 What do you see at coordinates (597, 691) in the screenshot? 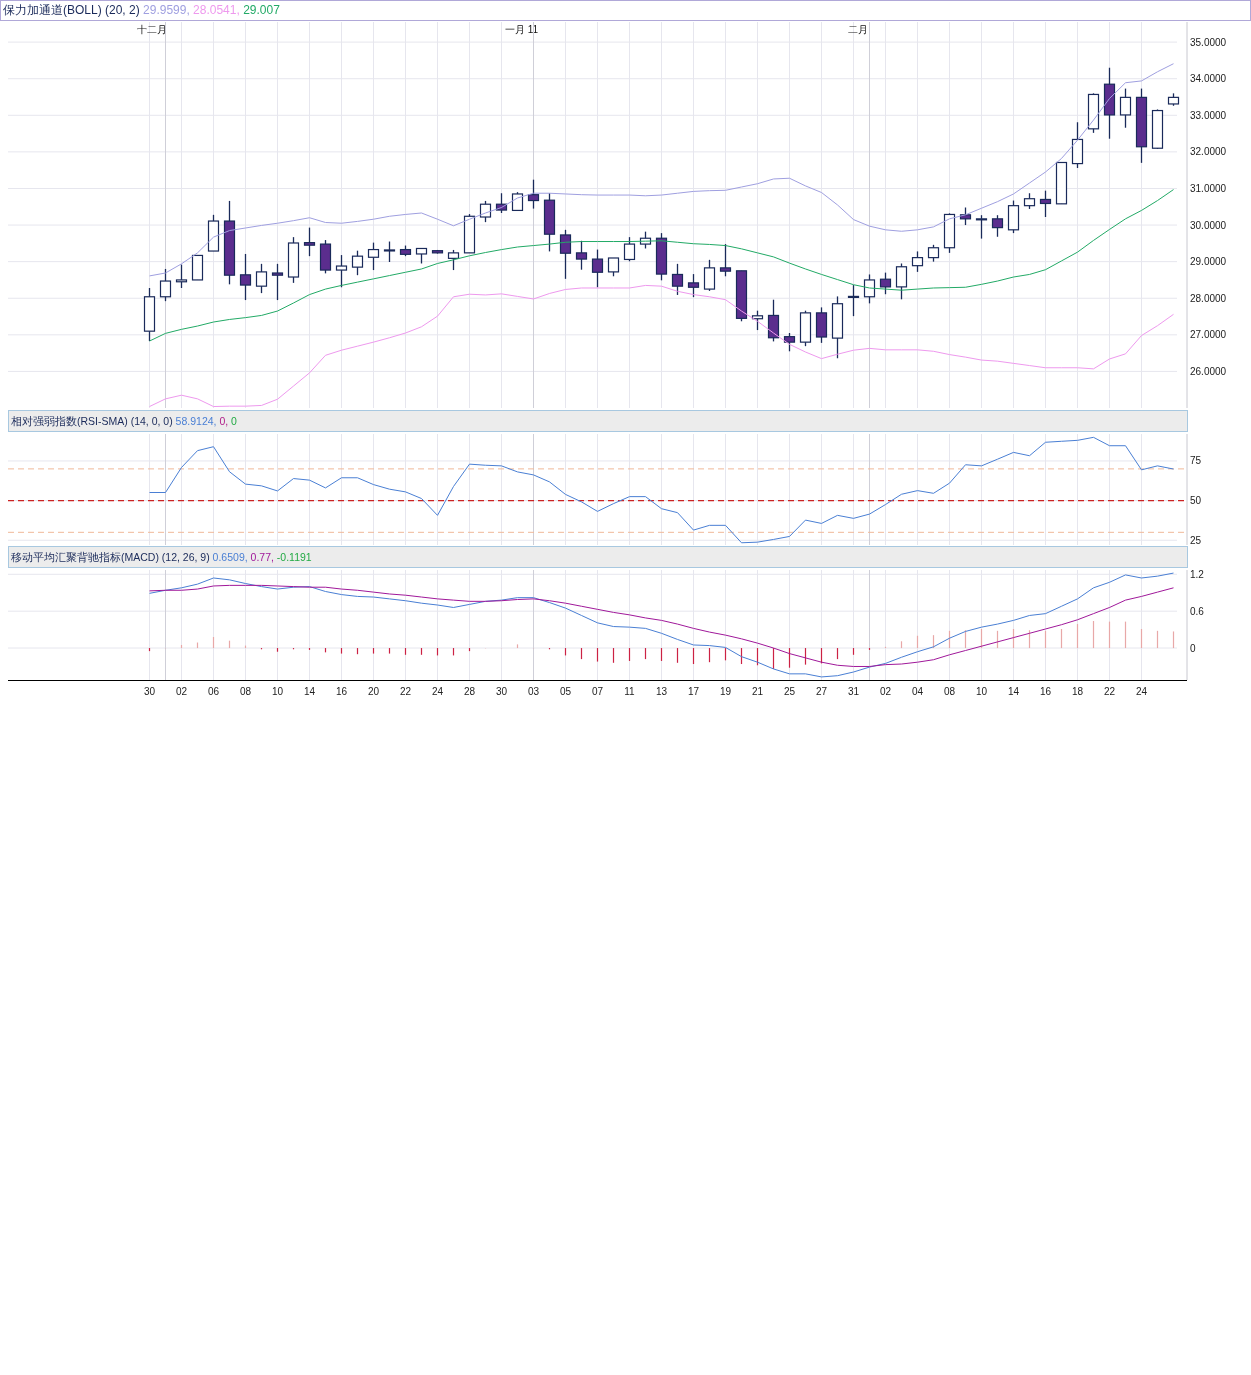
I see `x-tick-label: 07` at bounding box center [597, 691].